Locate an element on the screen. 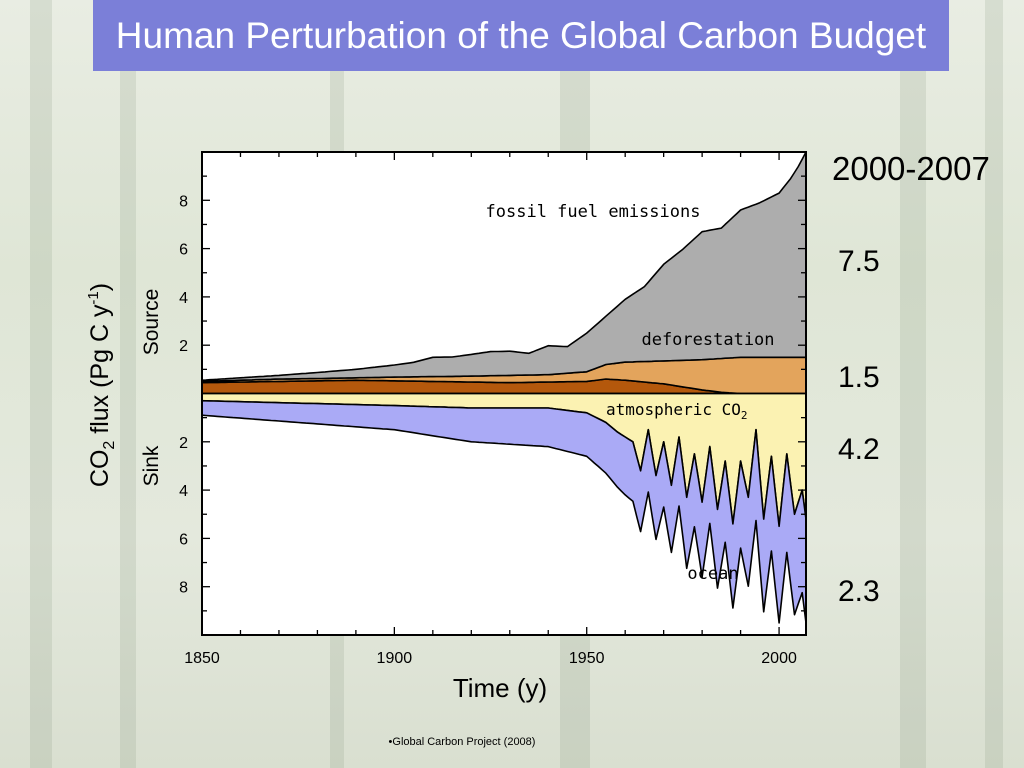  x-axis-label: Time (y) is located at coordinates (500, 688).